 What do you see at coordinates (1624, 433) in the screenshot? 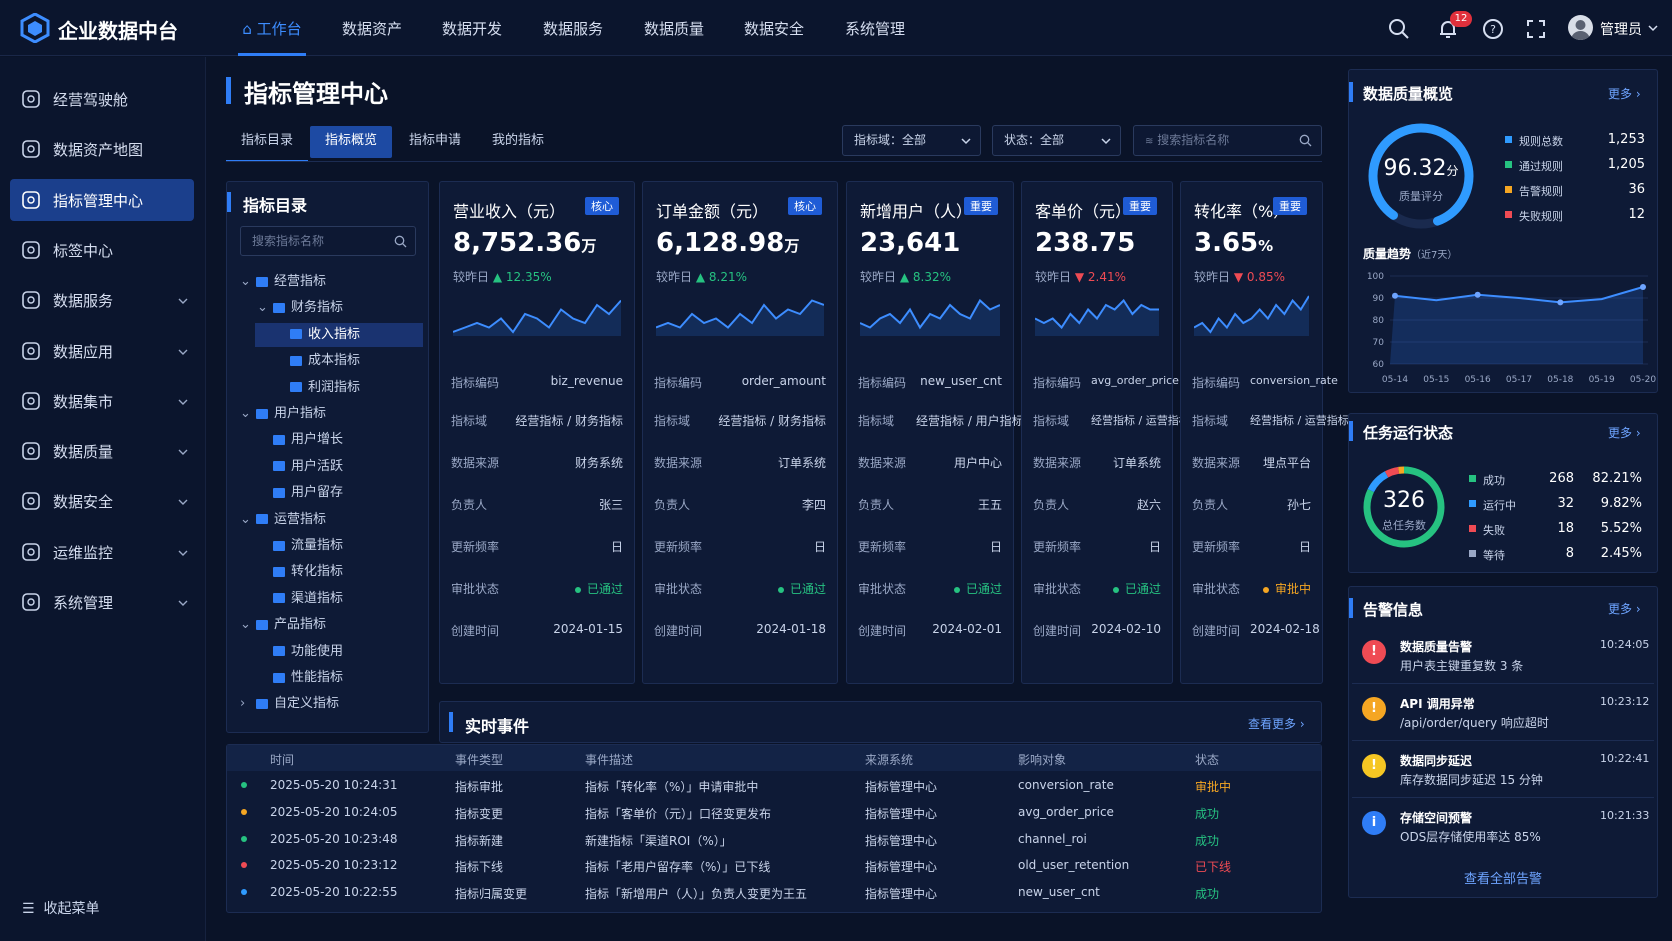
I see `task-more-link: 更多 ›` at bounding box center [1624, 433].